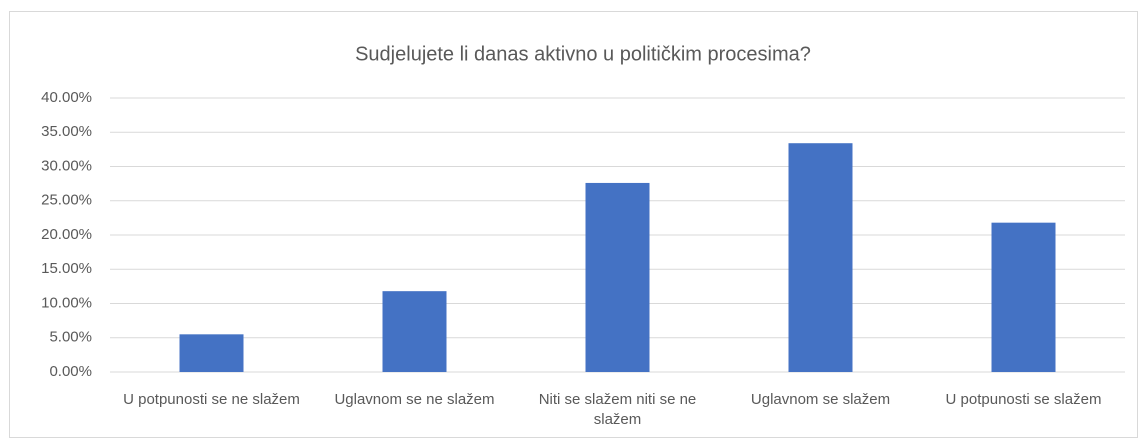  What do you see at coordinates (66, 302) in the screenshot?
I see `y-tick-label: 10.00%` at bounding box center [66, 302].